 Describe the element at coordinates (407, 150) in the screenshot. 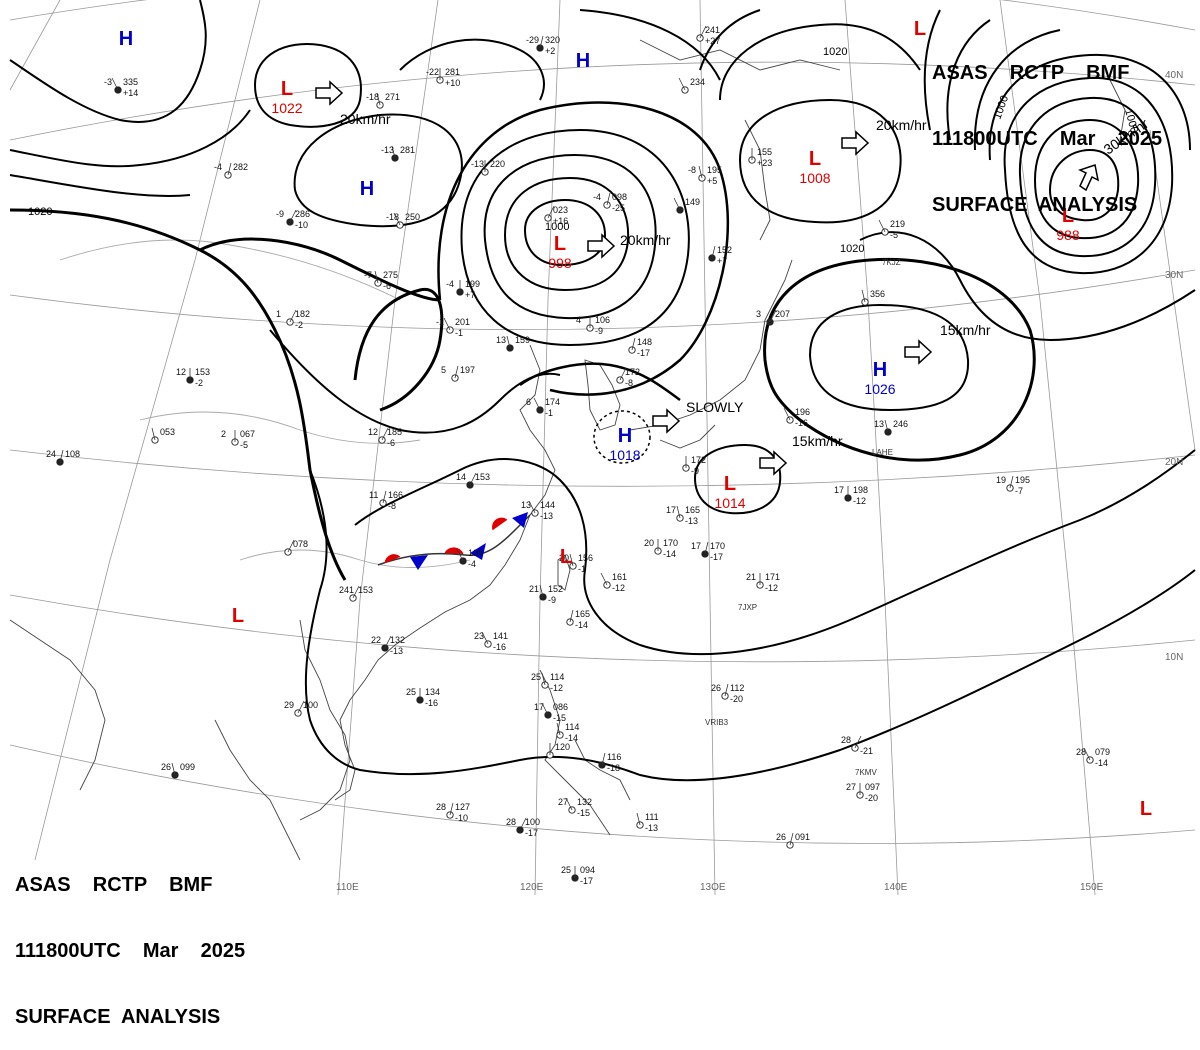

I see `station-pressure: 281` at that location.